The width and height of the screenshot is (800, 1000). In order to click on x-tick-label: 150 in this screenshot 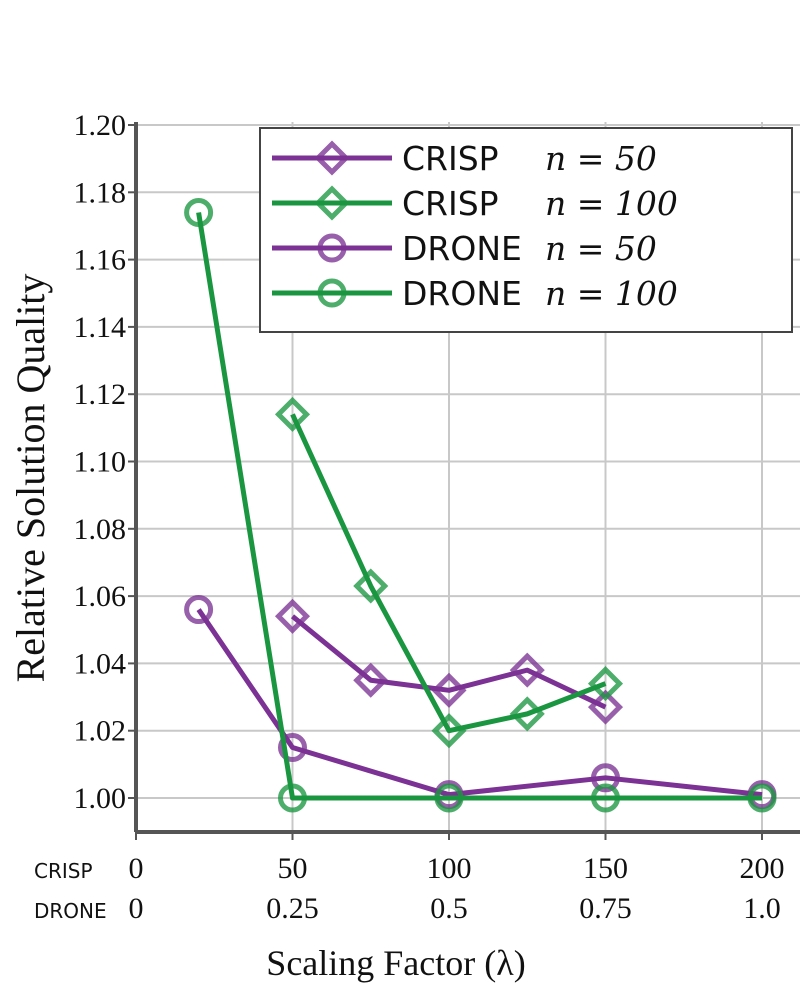, I will do `click(605, 868)`.